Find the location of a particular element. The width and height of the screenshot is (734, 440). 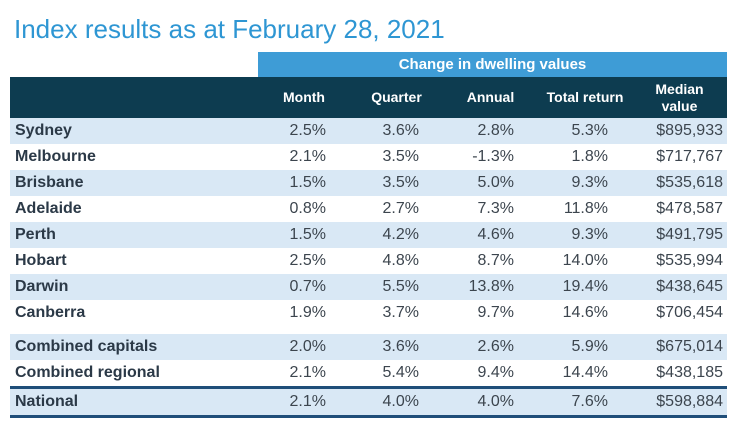

table-row: Sydney 2.5% 3.6% 2.8% 5.3% $895,933 is located at coordinates (368, 131).